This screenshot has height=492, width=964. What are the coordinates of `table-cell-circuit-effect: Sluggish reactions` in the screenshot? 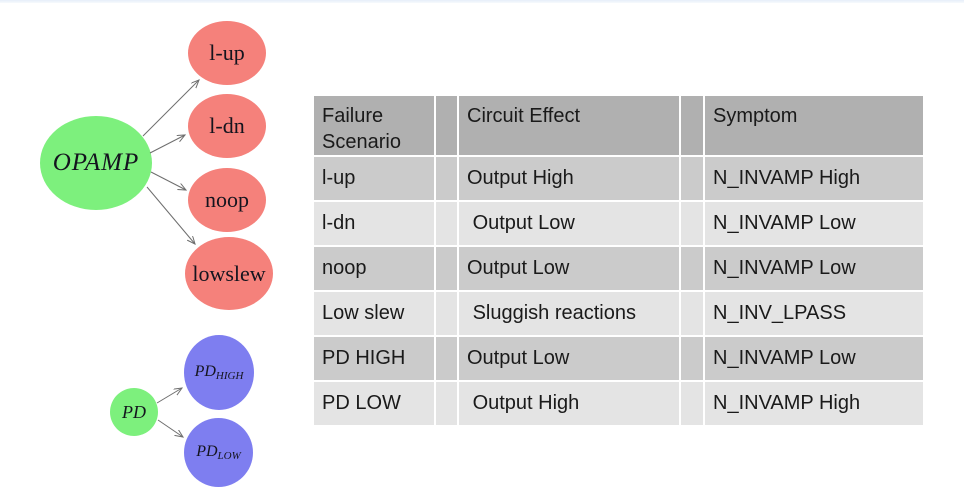 It's located at (569, 313).